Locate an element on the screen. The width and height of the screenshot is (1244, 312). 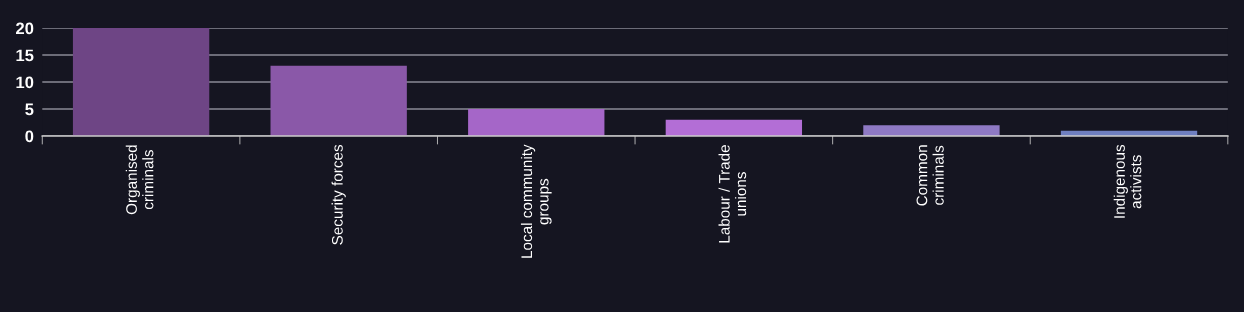
x-tick-label: Labour / Trade unions is located at coordinates (732, 194).